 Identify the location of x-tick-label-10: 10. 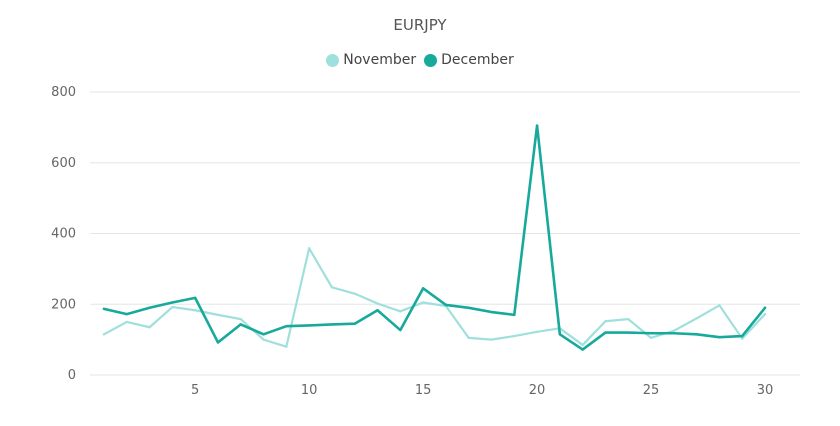
(309, 390).